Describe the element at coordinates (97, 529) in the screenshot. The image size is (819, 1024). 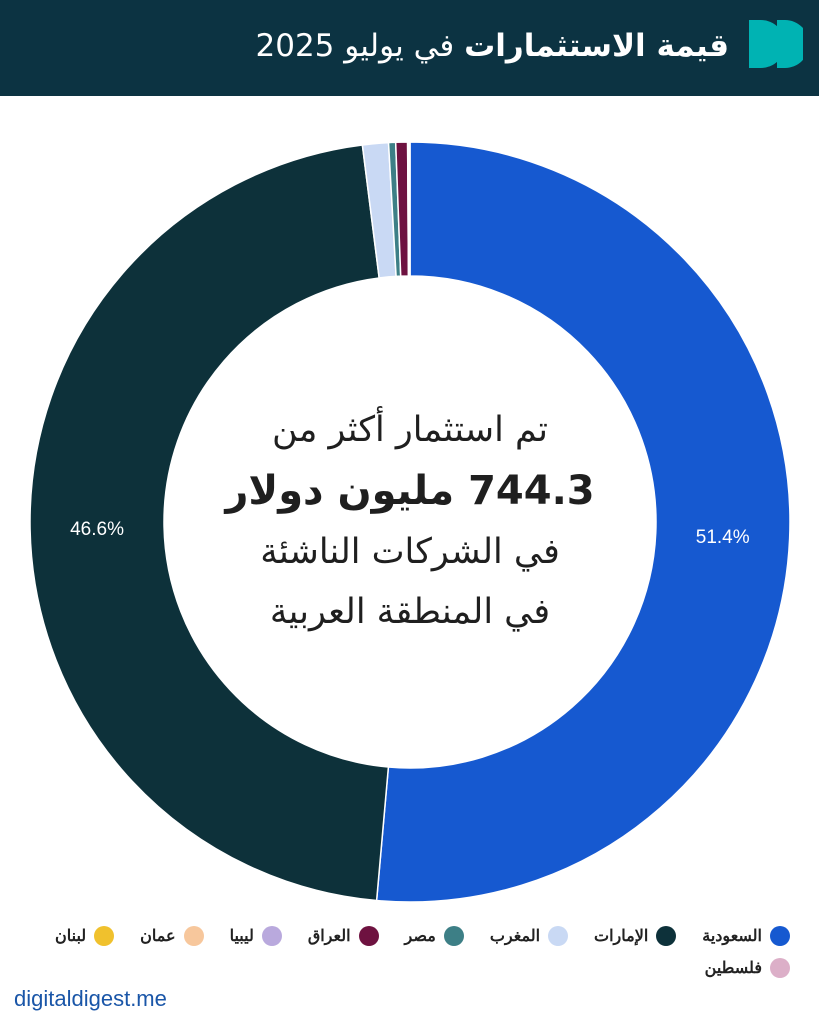
I see `slice-label-1: 46.6%` at that location.